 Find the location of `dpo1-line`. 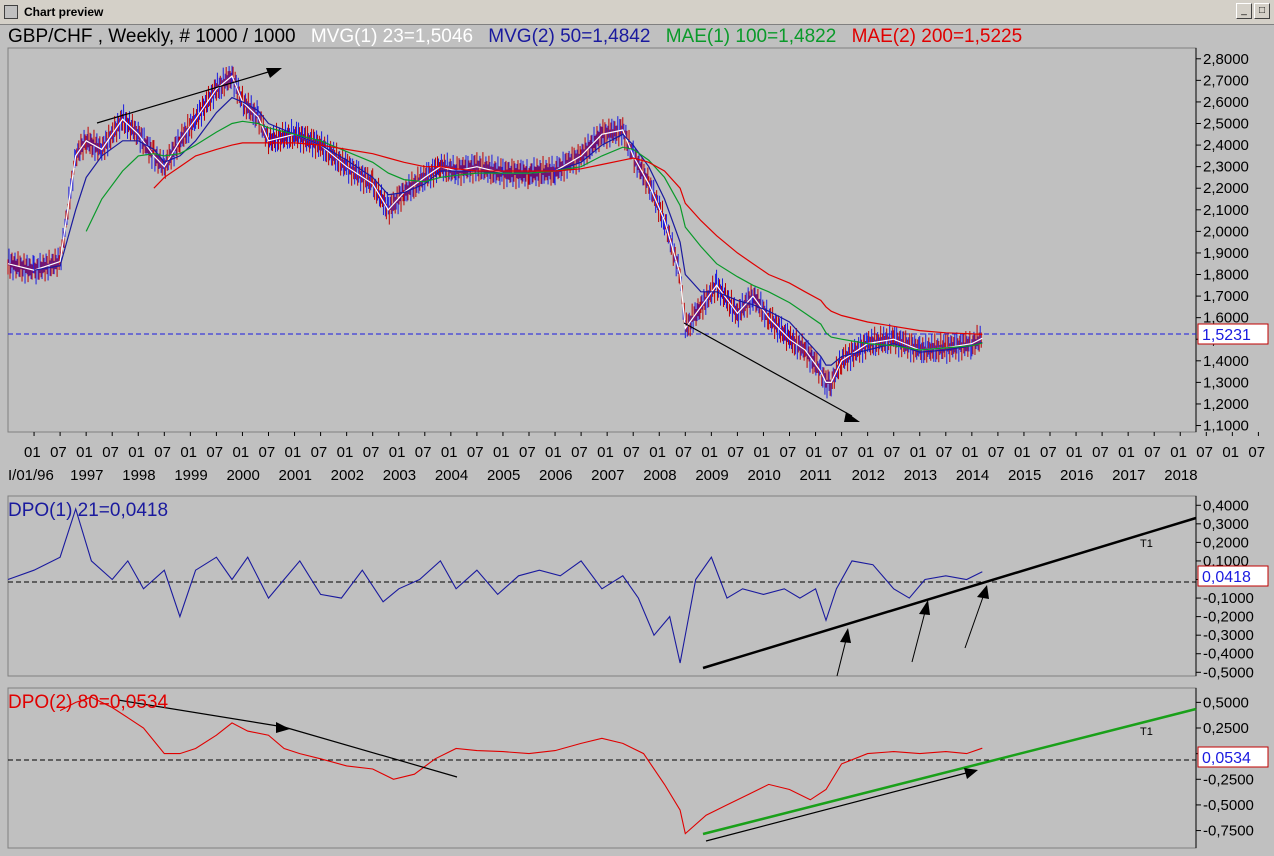

dpo1-line is located at coordinates (495, 585).